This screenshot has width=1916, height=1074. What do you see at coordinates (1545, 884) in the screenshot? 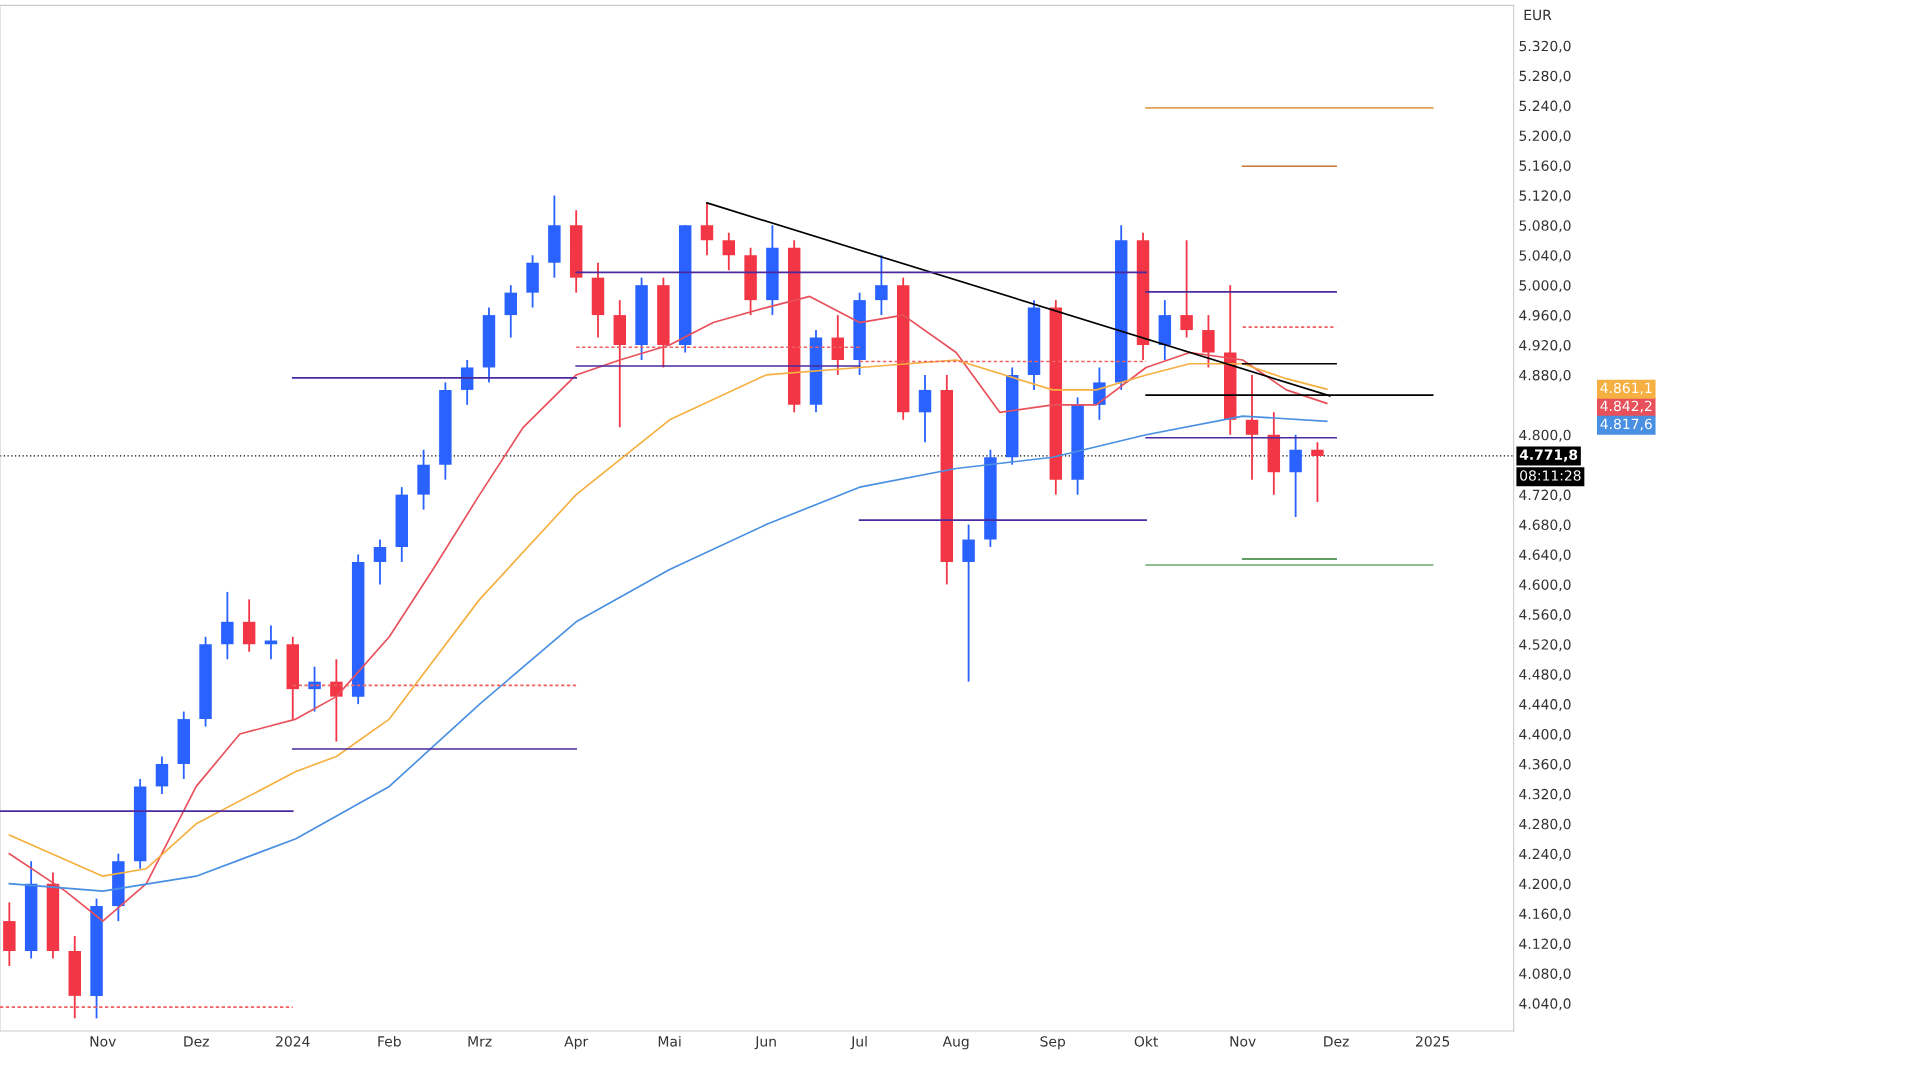
I see `y-tick-label: 4.200,0` at bounding box center [1545, 884].